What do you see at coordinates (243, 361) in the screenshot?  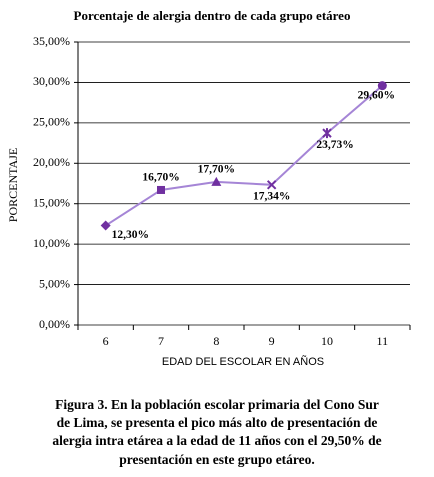 I see `x-axis-label: EDAD DEL ESCOLAR EN AÑOS` at bounding box center [243, 361].